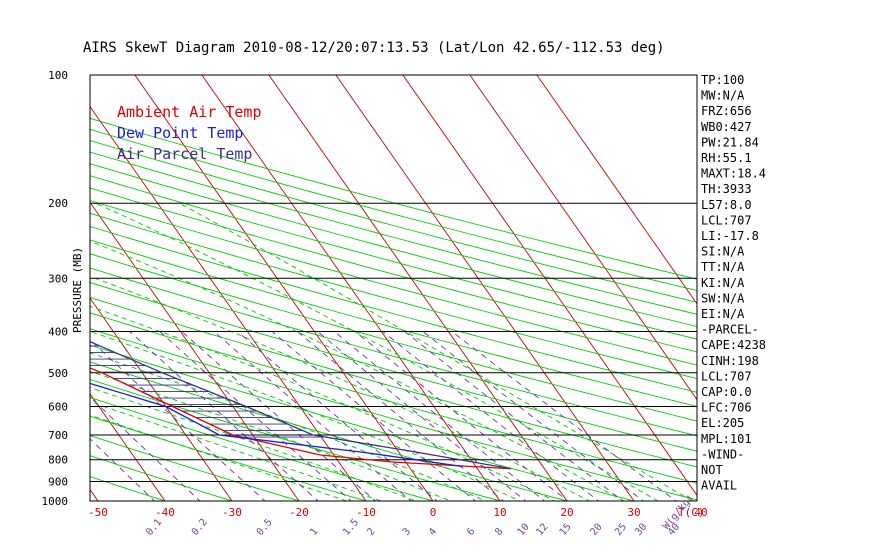 Image resolution: width=870 pixels, height=560 pixels. What do you see at coordinates (154, 527) in the screenshot?
I see `mixing-ratio-tick: 0.1` at bounding box center [154, 527].